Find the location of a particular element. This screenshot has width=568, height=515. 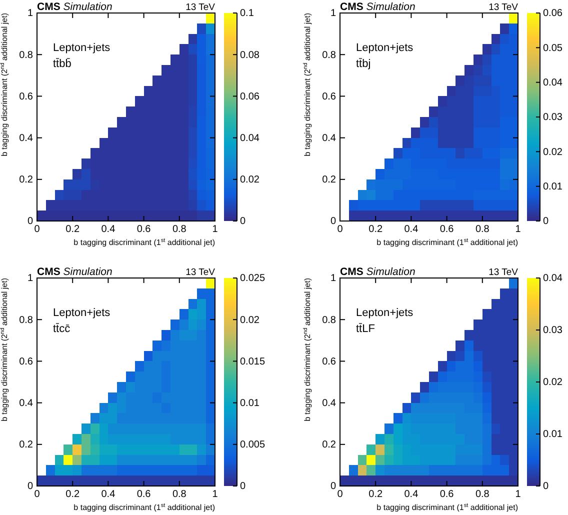

annotation: tt̄cc̄ is located at coordinates (62, 328).